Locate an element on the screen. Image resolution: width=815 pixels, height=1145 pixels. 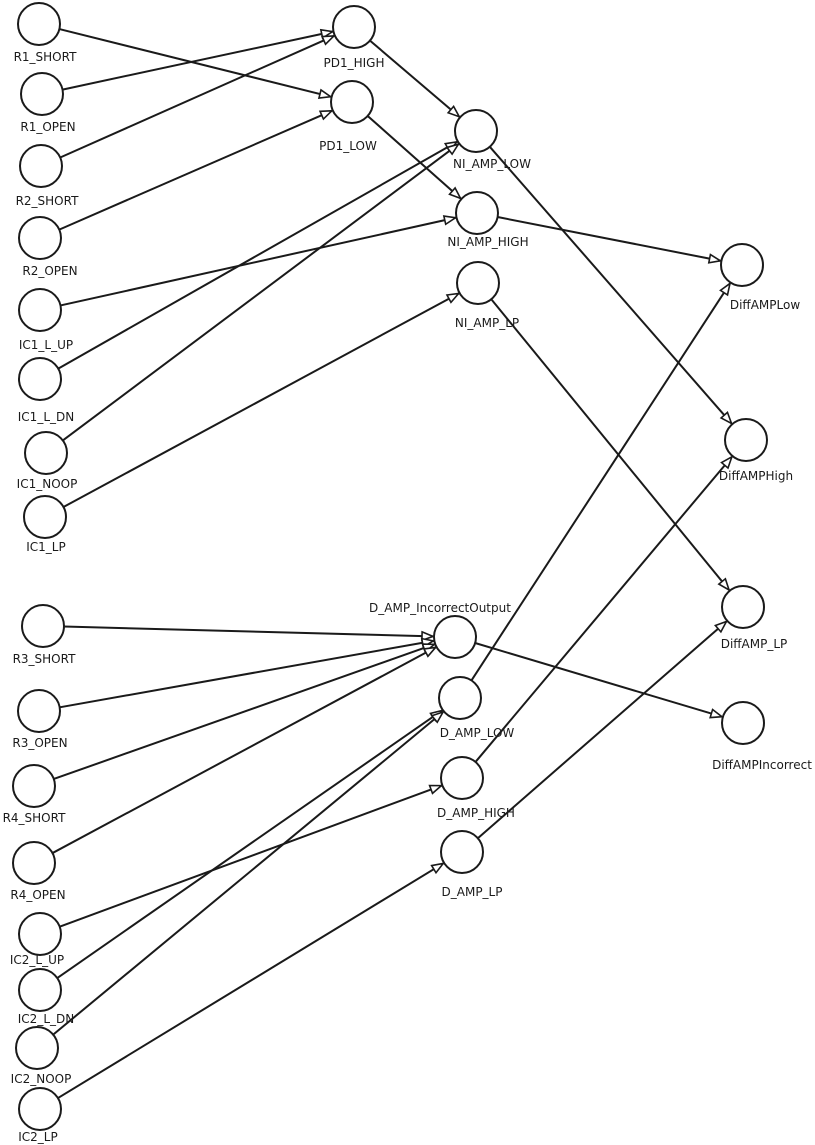
node-ic2_l_up is located at coordinates (40, 934).